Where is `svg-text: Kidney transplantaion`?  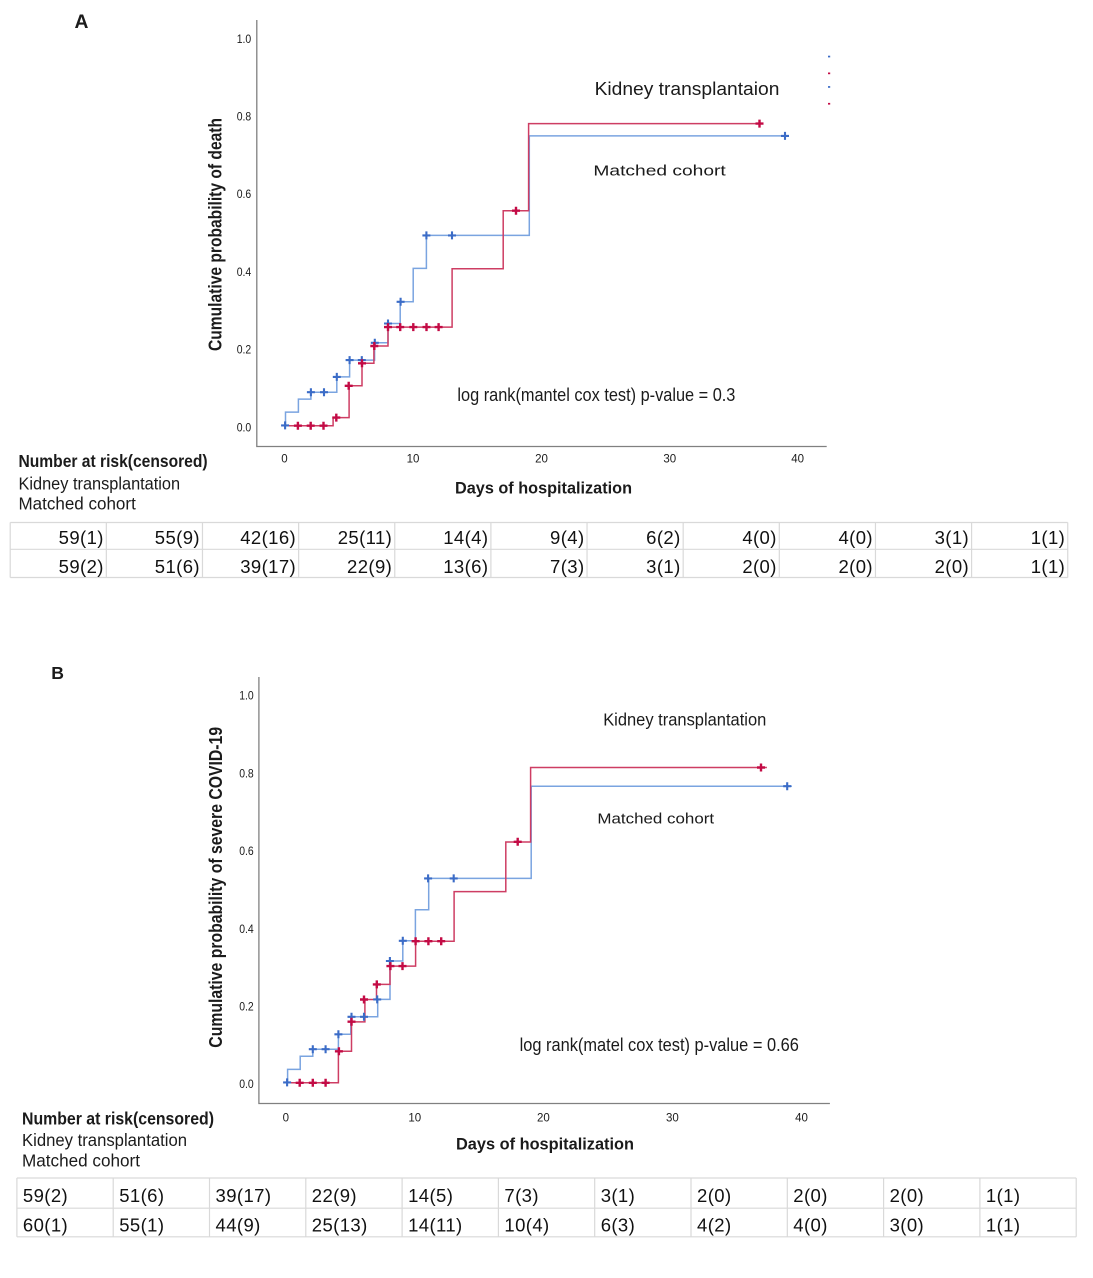 svg-text: Kidney transplantaion is located at coordinates (687, 88).